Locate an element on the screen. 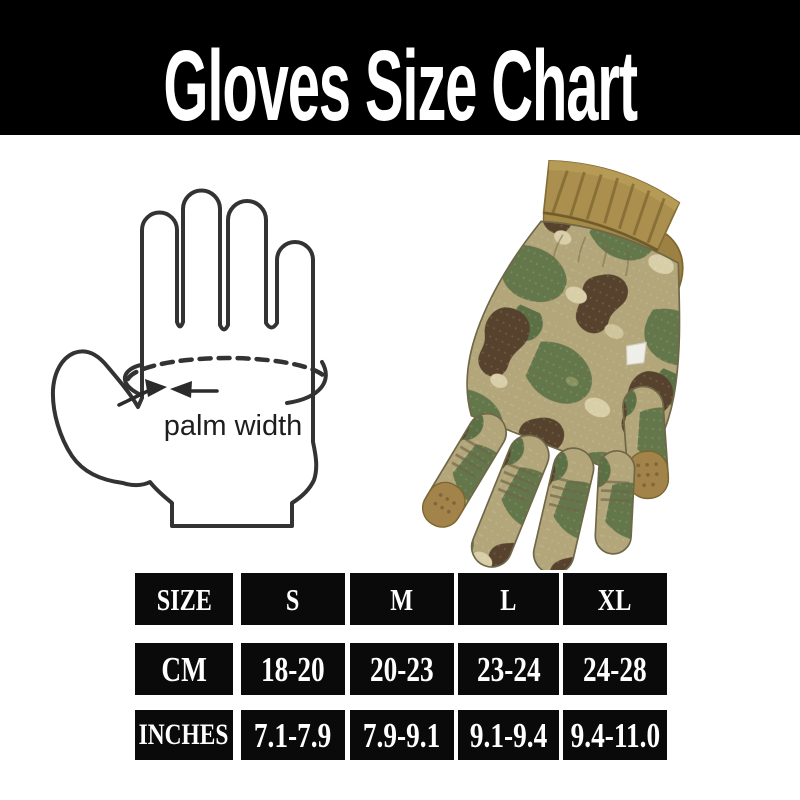 The width and height of the screenshot is (800, 800). table-cell: 24-28 is located at coordinates (615, 669).